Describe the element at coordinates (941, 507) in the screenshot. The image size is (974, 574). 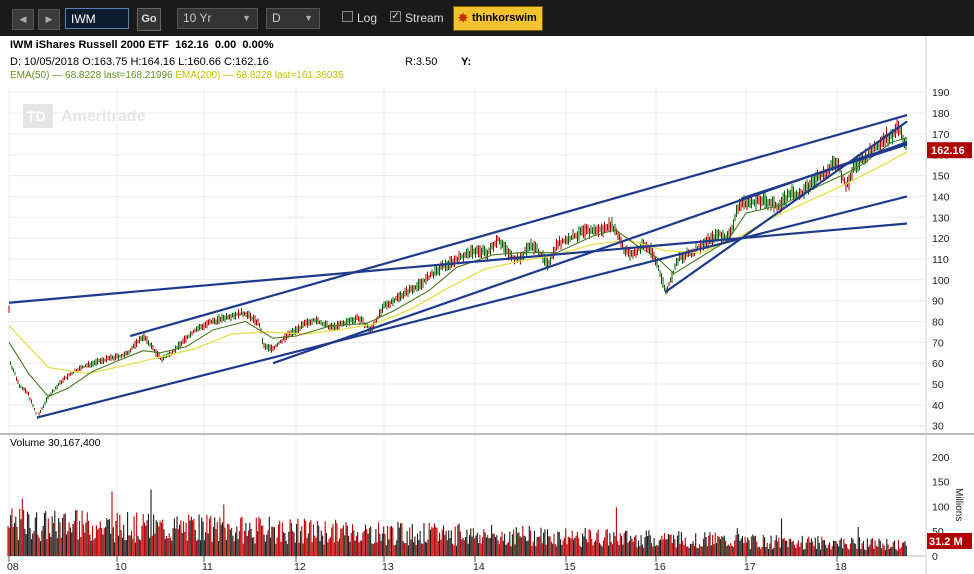
I see `volume-axis-tick-label: 100` at that location.